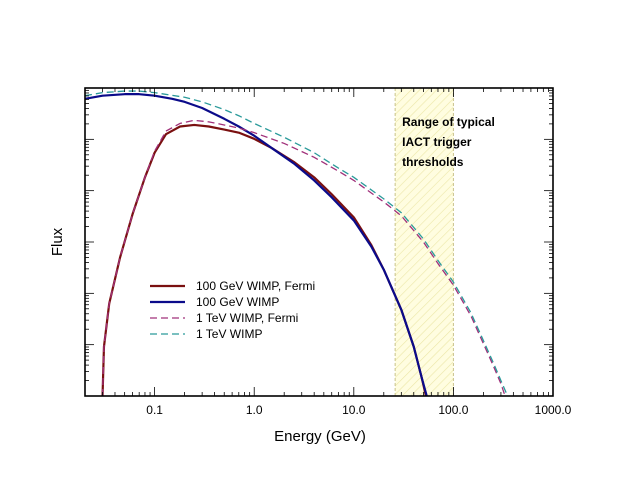 The image size is (623, 481). I want to click on threshold-annotation-line: thresholds, so click(433, 162).